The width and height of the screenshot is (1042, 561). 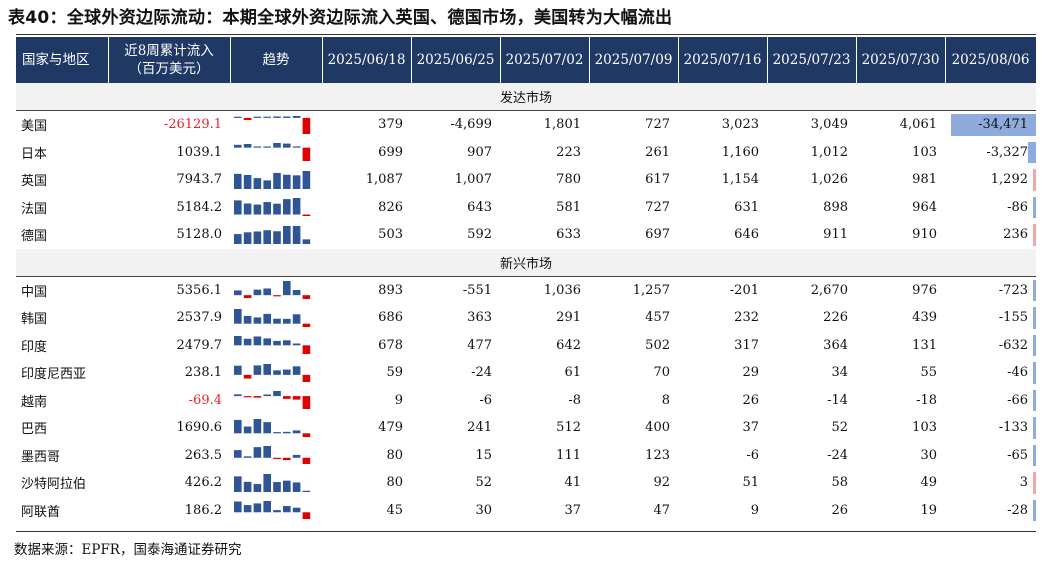 I want to click on row-latest-flow: -133, so click(x=990, y=428).